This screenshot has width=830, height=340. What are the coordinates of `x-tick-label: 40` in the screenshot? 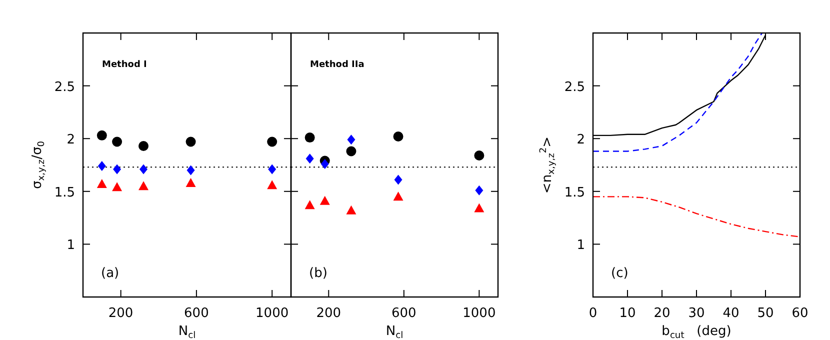 It's located at (731, 313).